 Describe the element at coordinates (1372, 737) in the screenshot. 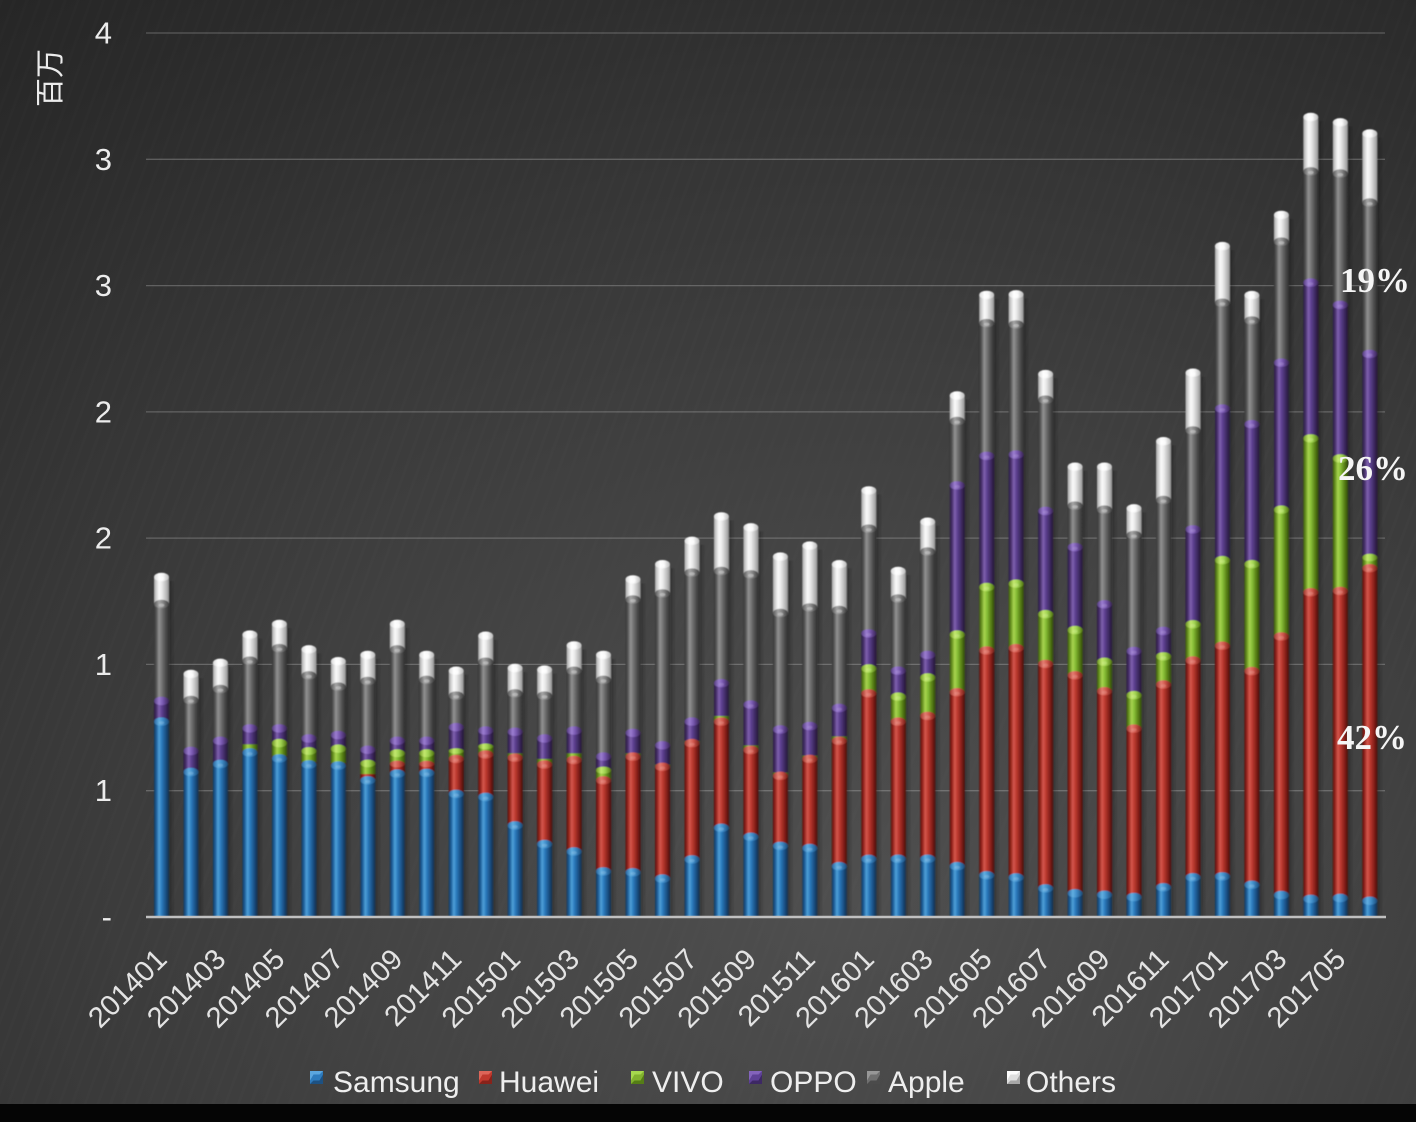

I see `svg-text: 42%` at that location.